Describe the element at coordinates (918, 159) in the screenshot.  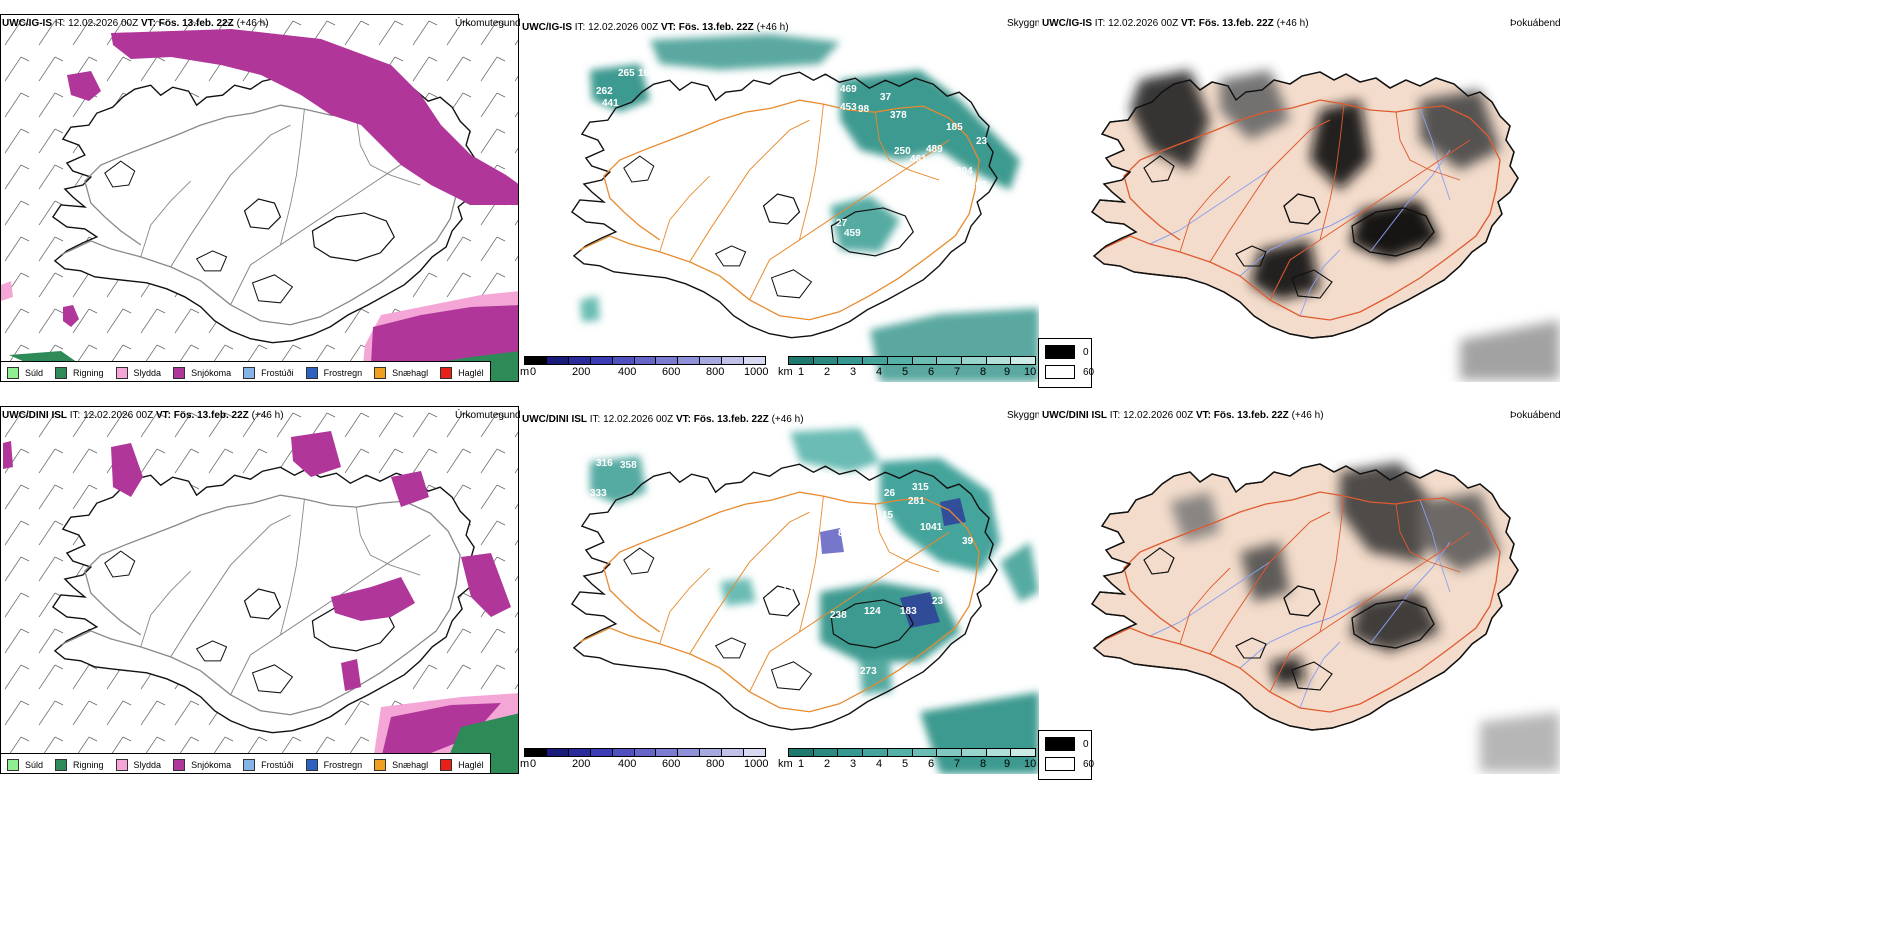
I see `cloud-base-label: 461` at that location.